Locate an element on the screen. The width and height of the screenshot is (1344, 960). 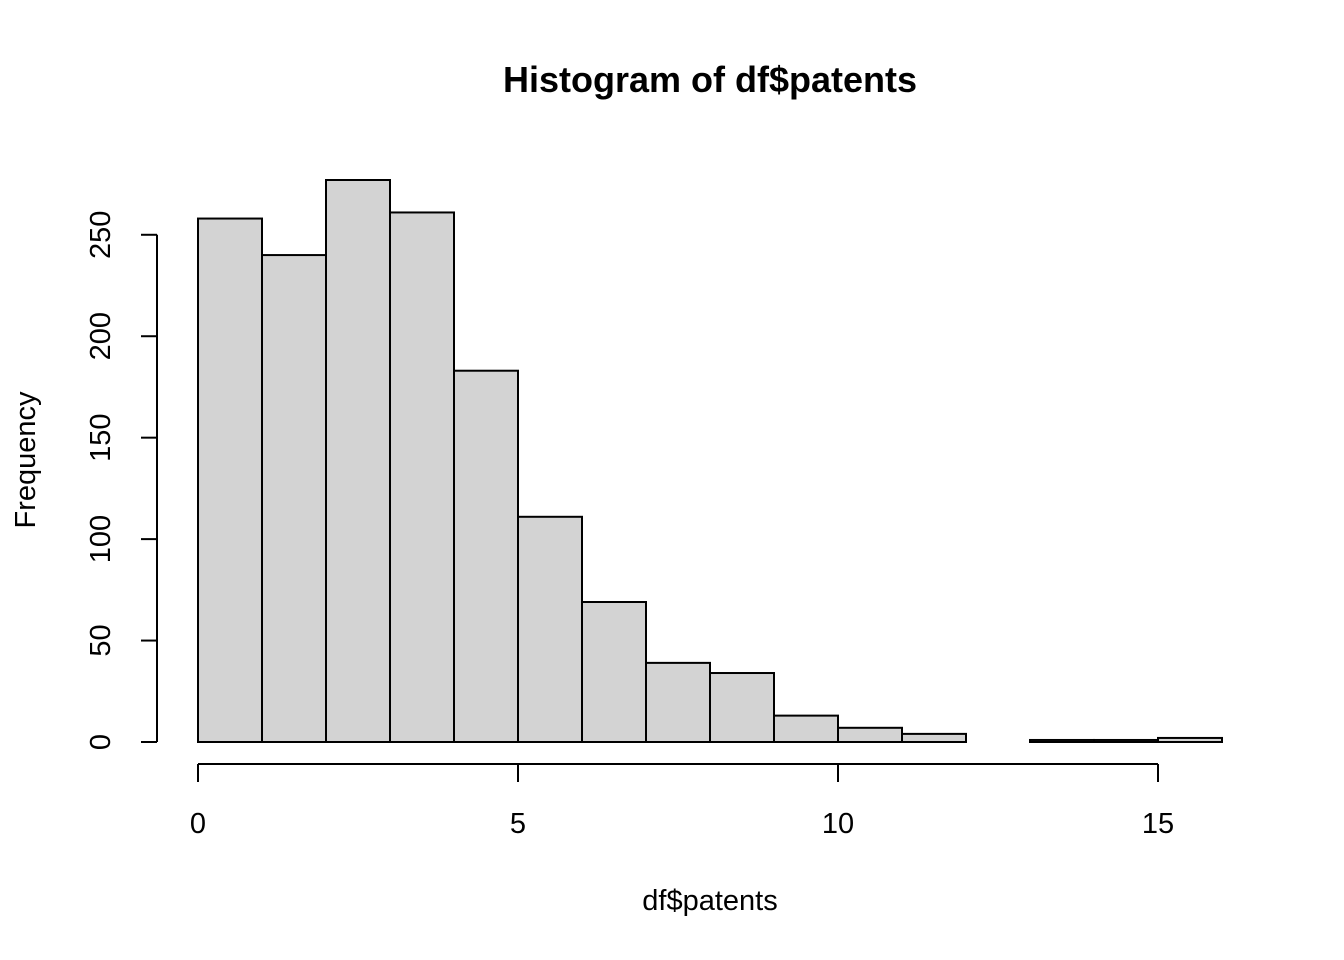
y-tick-label: 250 is located at coordinates (101, 235).